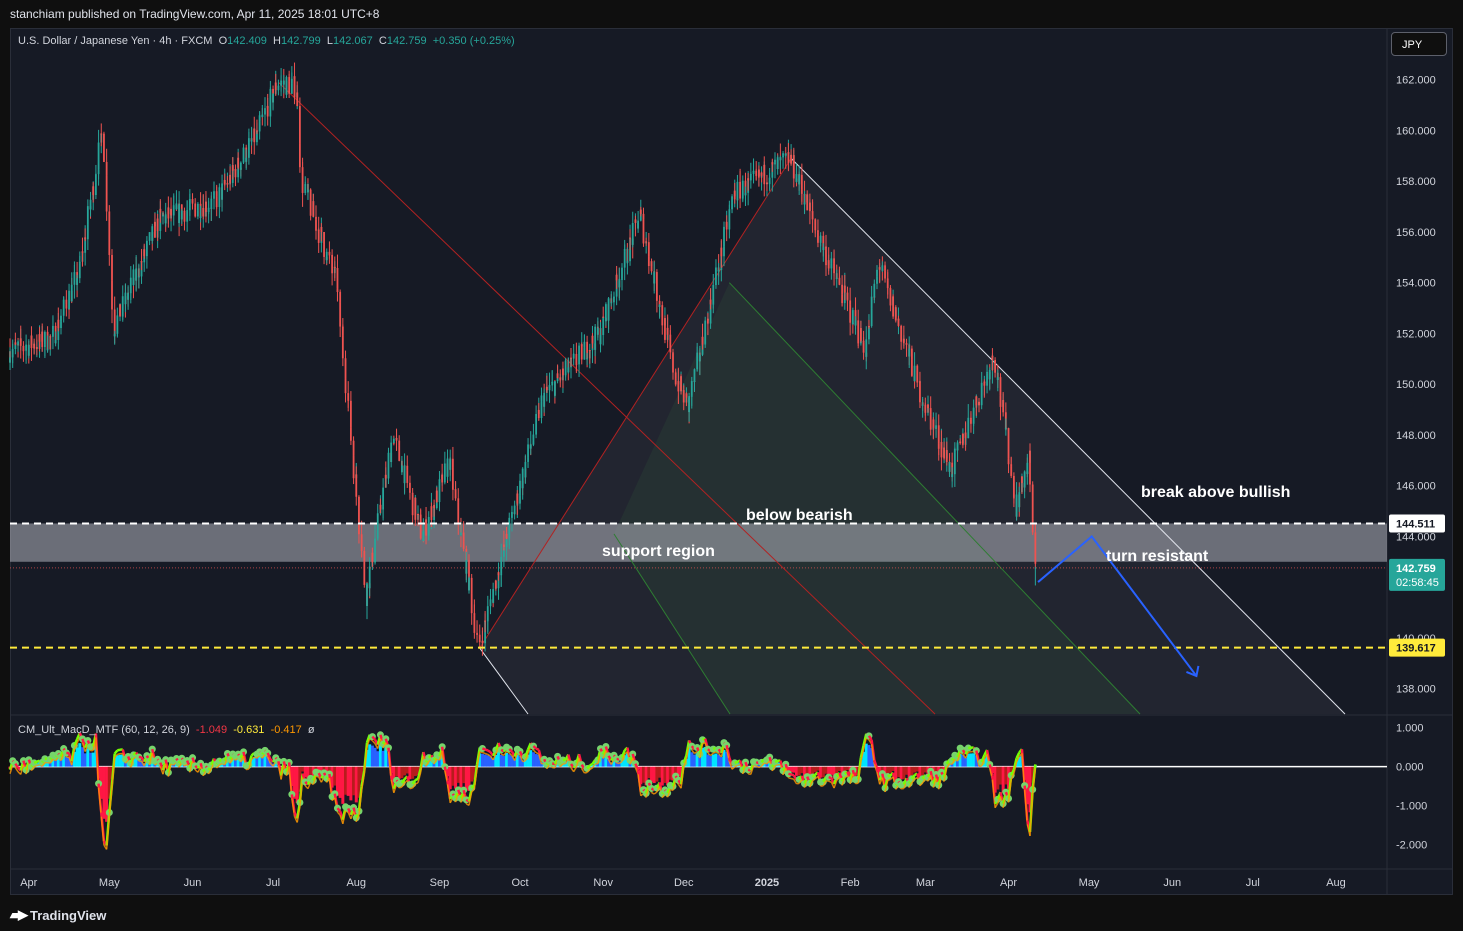 This screenshot has width=1463, height=931. Describe the element at coordinates (672, 624) in the screenshot. I see `green-trendline-lower` at that location.